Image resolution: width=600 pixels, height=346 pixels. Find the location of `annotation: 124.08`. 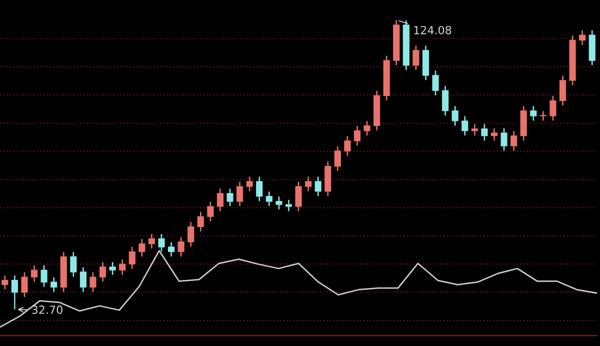

annotation: 124.08 is located at coordinates (433, 30).